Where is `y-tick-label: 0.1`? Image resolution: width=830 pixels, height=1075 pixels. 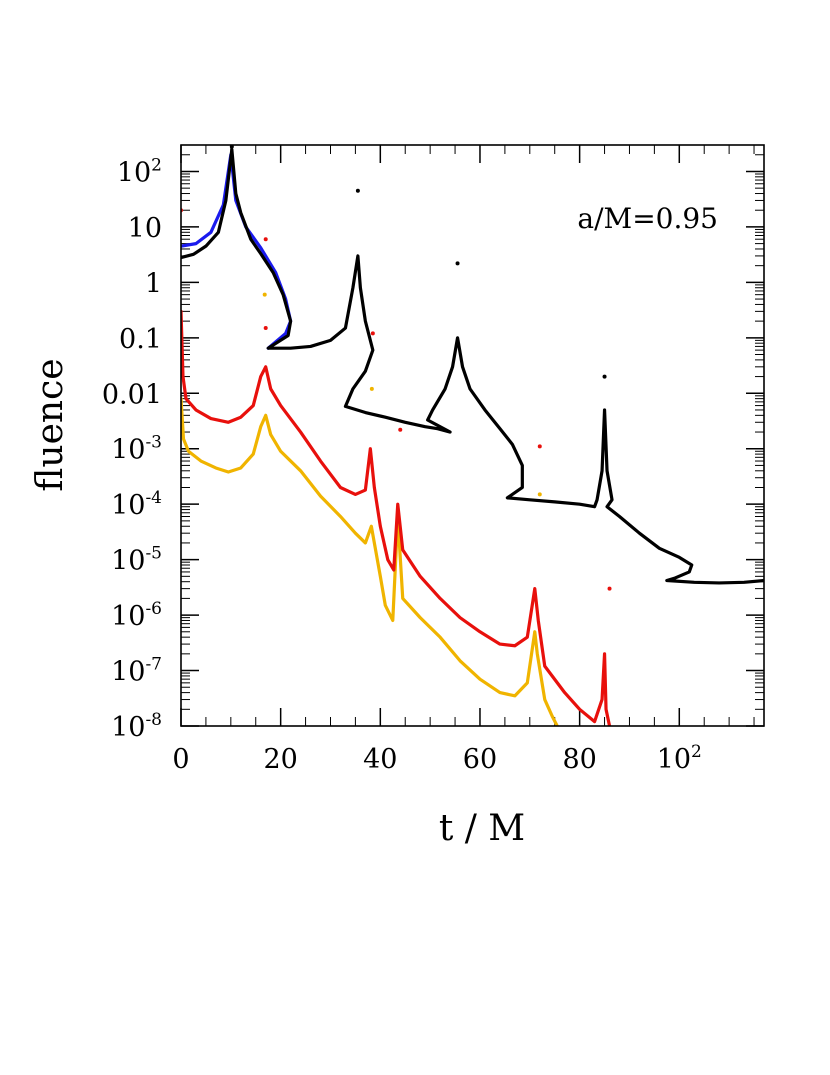 y-tick-label: 0.1 is located at coordinates (140, 339).